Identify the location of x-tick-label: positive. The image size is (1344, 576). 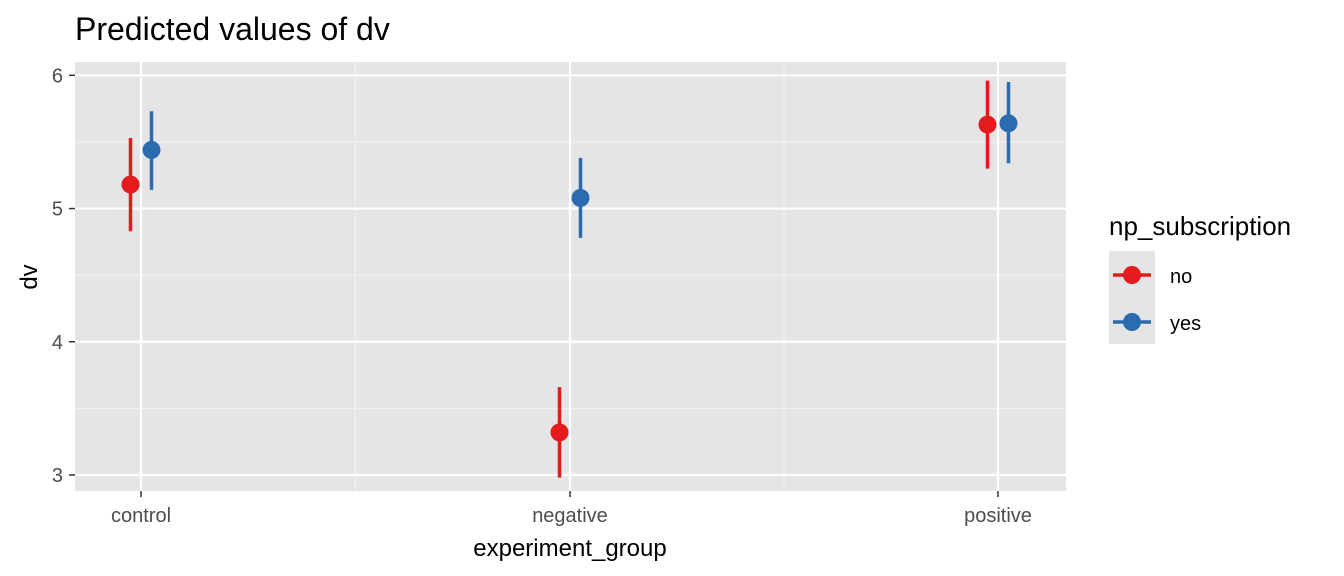
(998, 516).